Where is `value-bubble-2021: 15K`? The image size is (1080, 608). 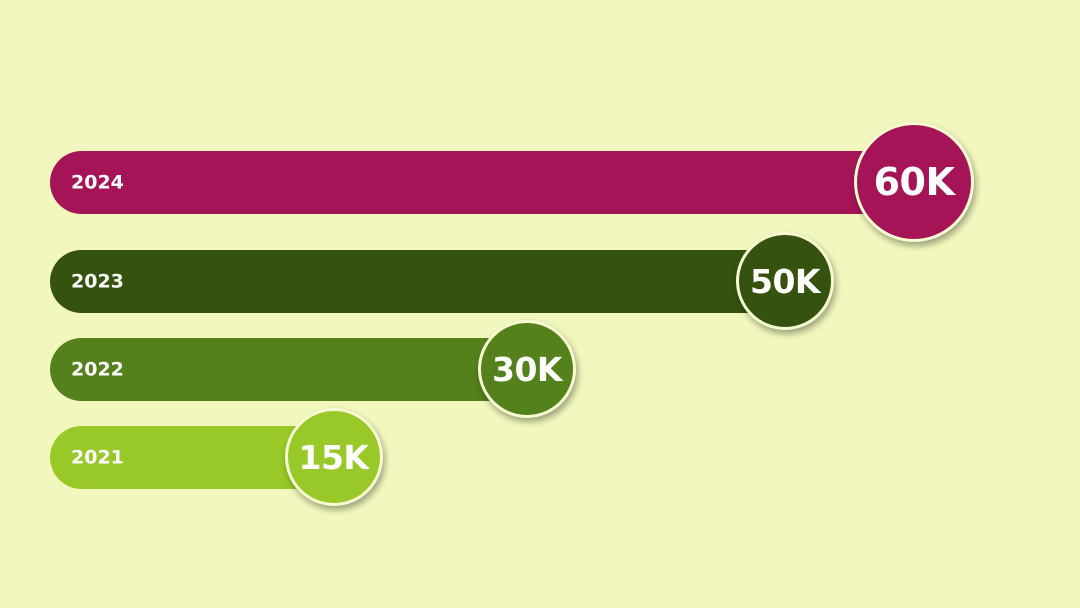 value-bubble-2021: 15K is located at coordinates (333, 457).